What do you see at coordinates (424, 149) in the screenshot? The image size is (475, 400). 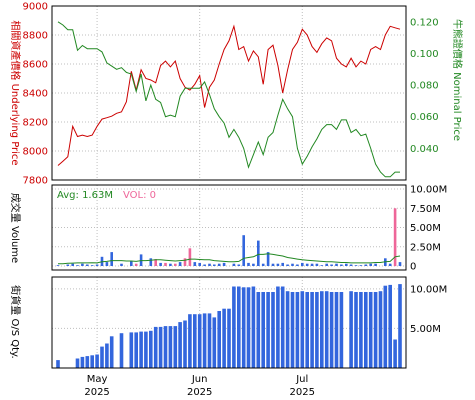 I see `nominal-tick-label: 0.040` at bounding box center [424, 149].